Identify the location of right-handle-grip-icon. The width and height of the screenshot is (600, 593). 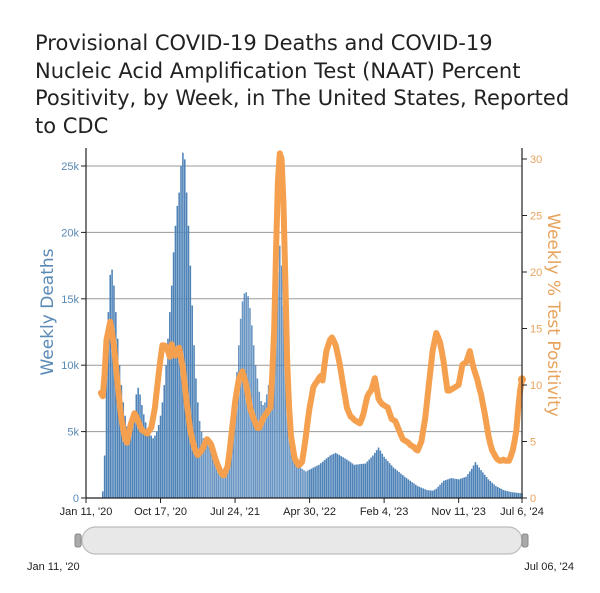
(525, 540).